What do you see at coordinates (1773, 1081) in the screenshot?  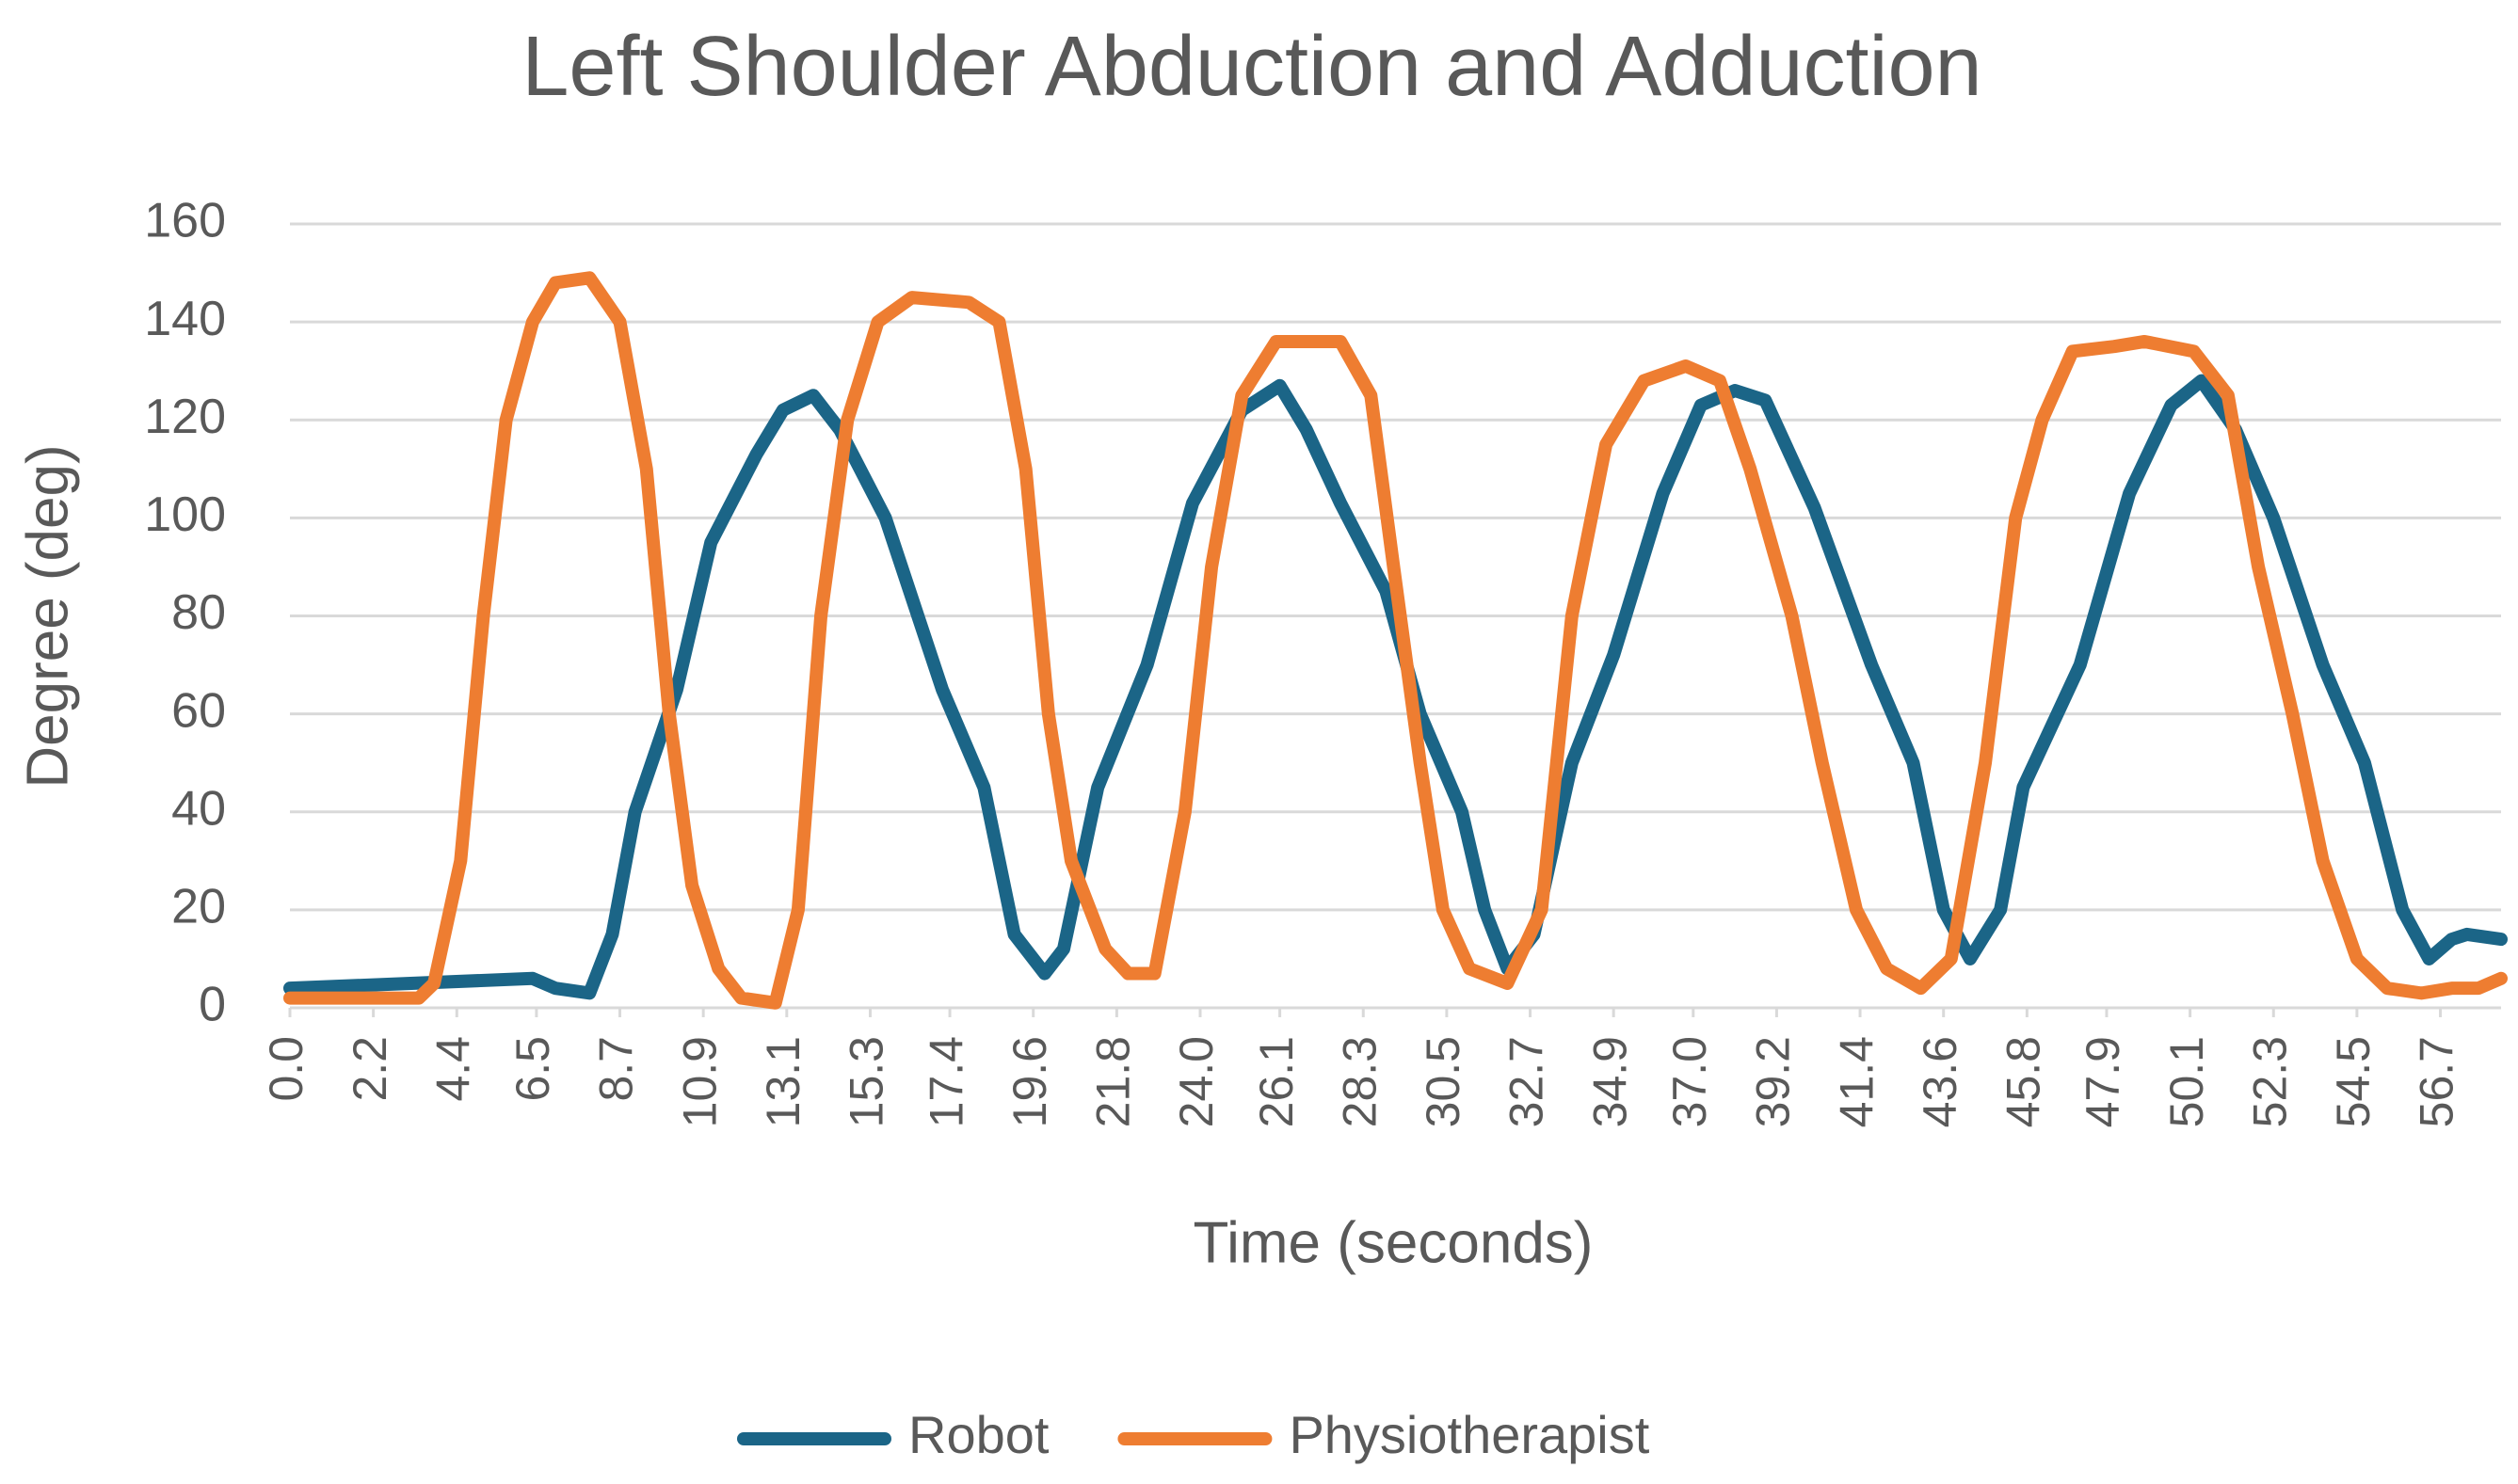 I see `x-tick-label: 39.2` at bounding box center [1773, 1081].